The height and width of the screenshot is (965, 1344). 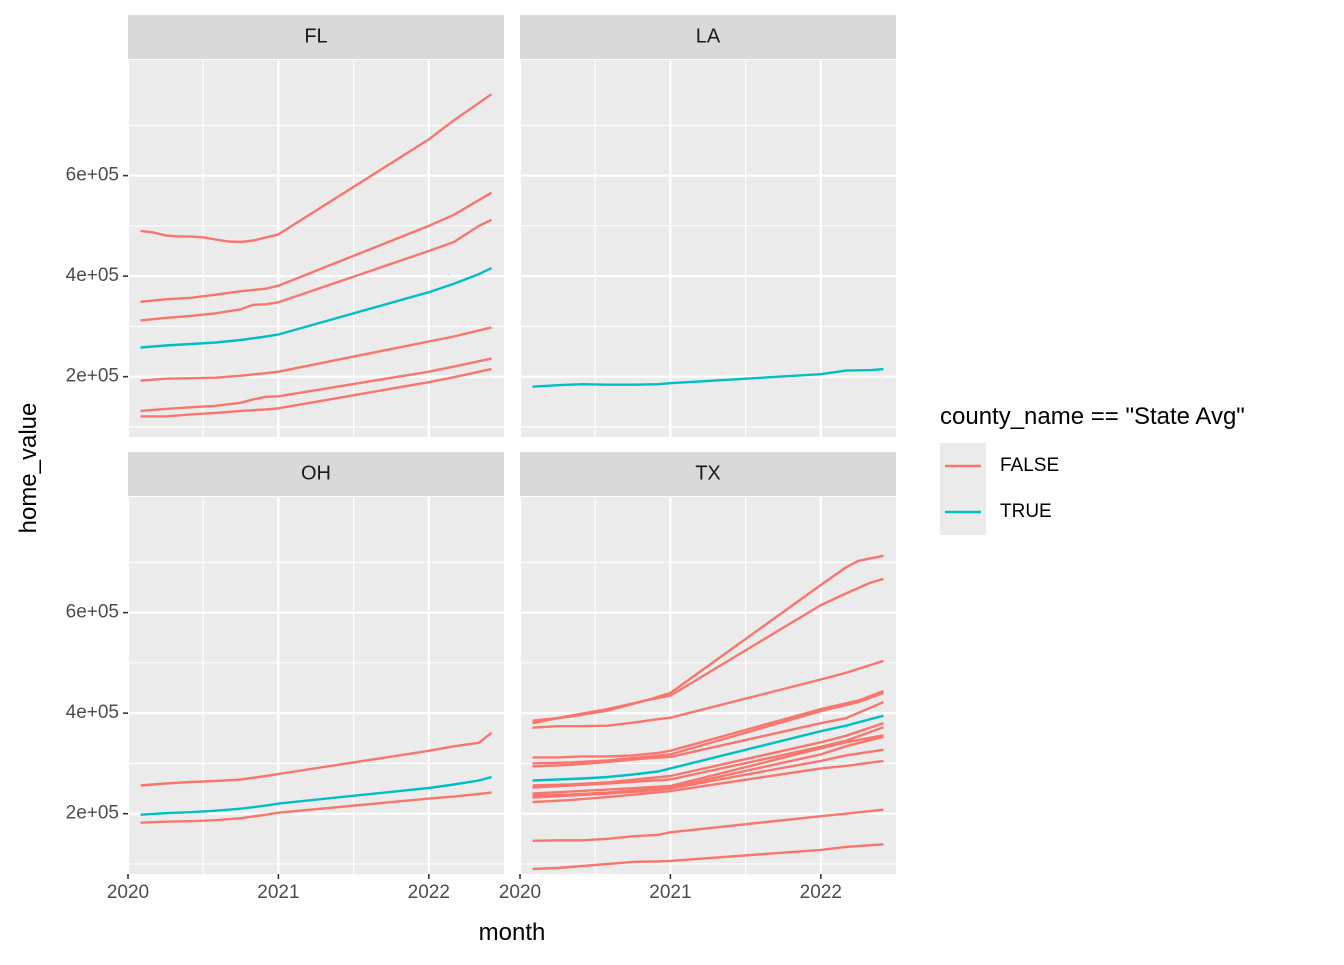 I want to click on strip-label-tx: TX, so click(x=708, y=473).